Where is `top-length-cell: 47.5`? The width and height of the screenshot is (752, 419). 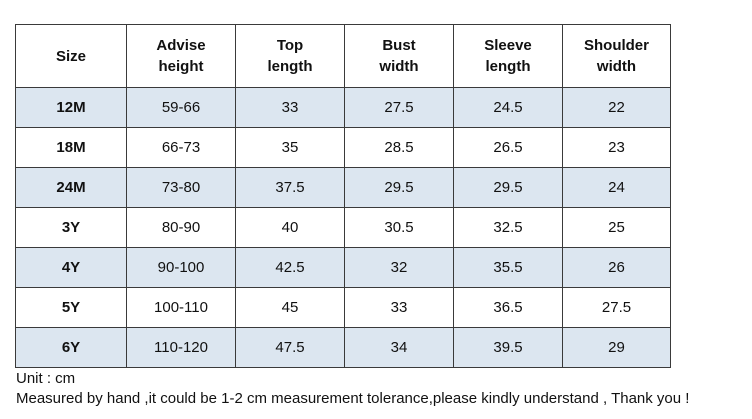
top-length-cell: 47.5 is located at coordinates (290, 347).